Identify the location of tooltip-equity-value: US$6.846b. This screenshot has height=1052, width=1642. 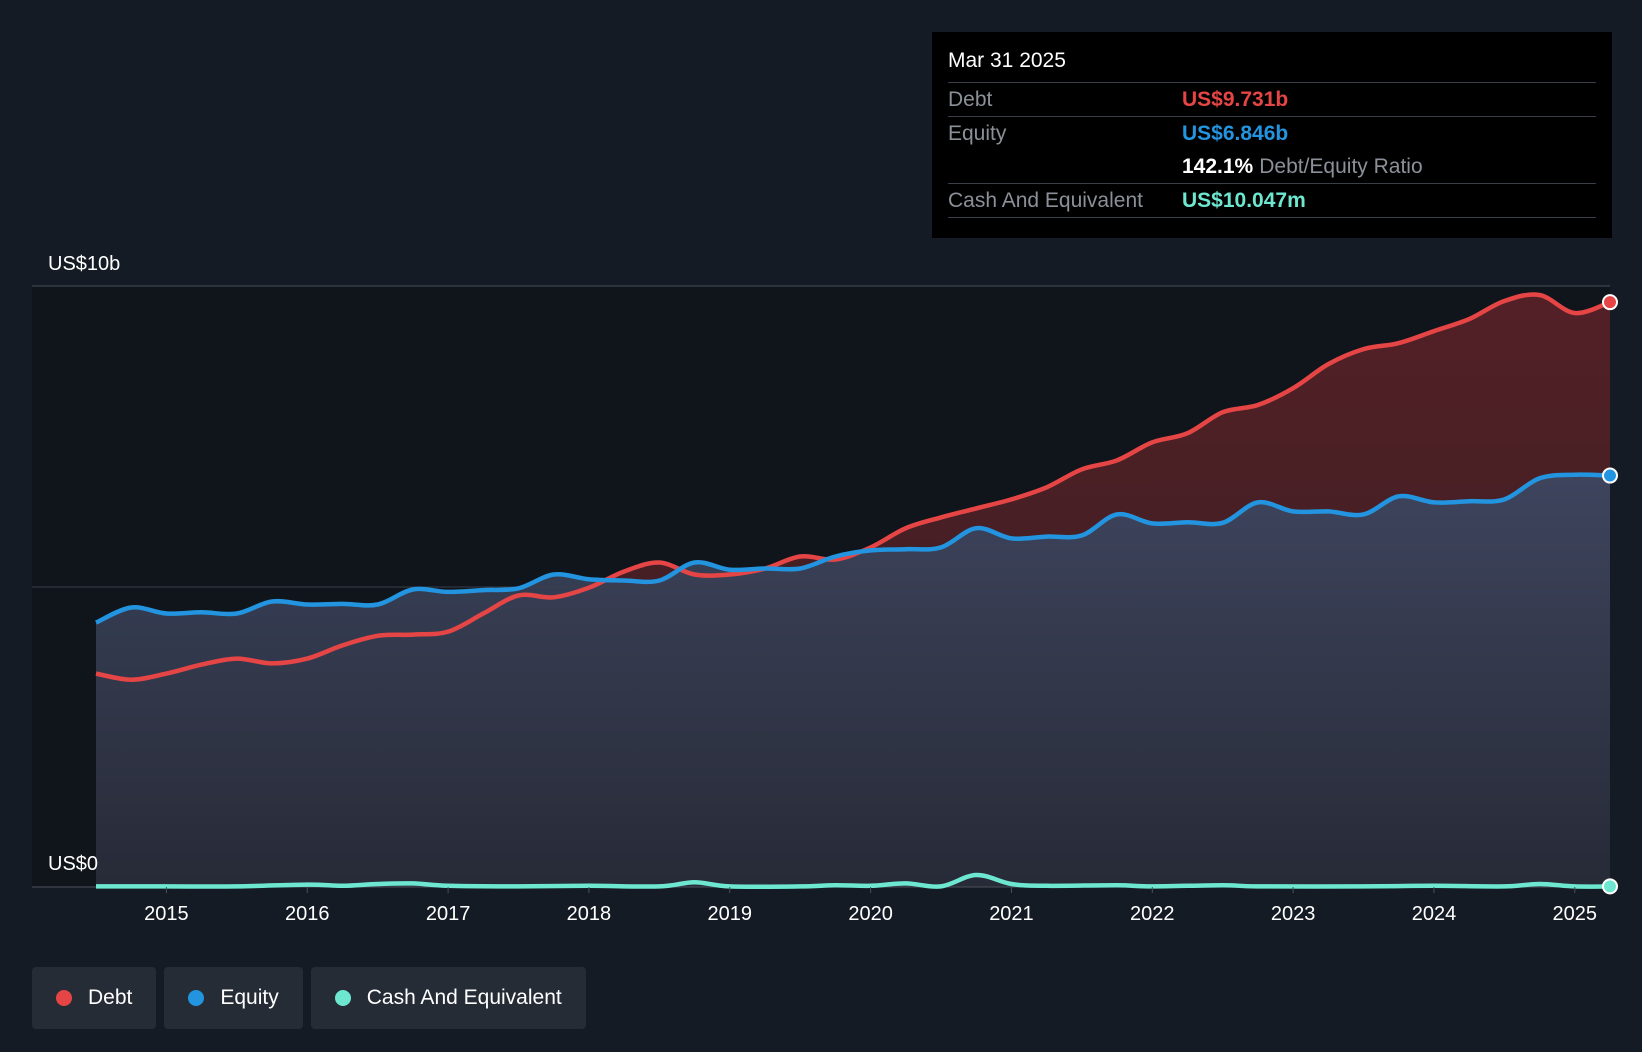
(1235, 133).